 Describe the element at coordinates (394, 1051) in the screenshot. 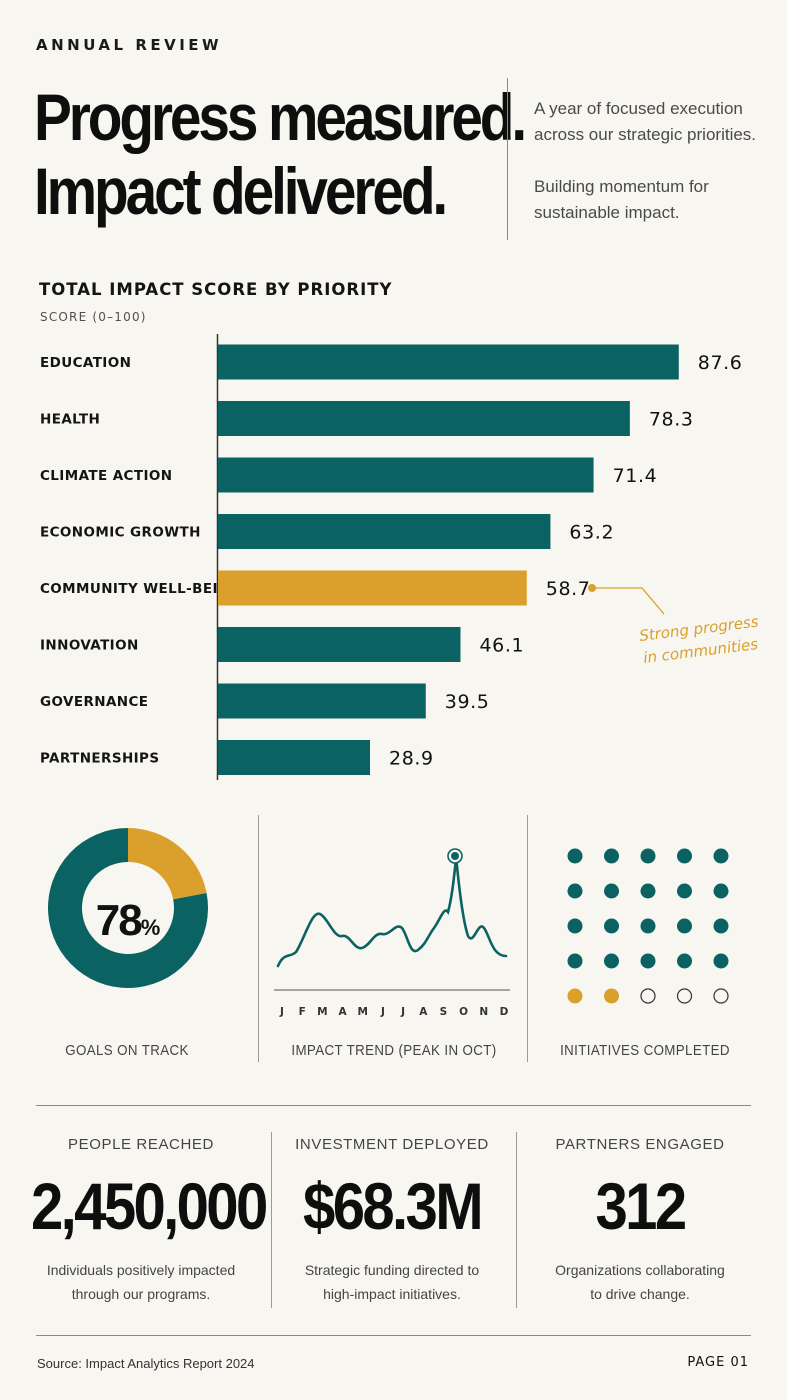

I see `trend-label: IMPACT TREND (PEAK IN OCT)` at that location.